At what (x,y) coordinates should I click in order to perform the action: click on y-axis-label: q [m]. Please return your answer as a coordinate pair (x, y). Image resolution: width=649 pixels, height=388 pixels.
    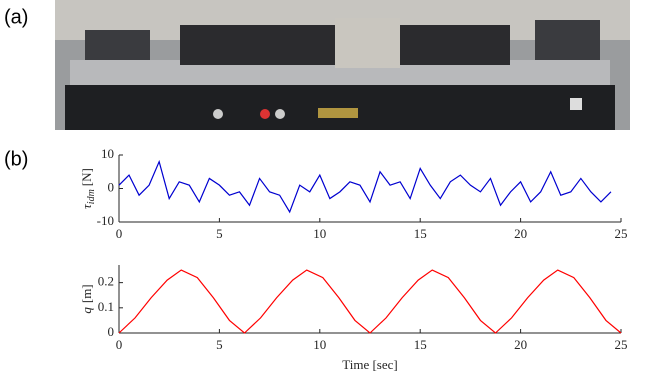
    Looking at the image, I should click on (86, 298).